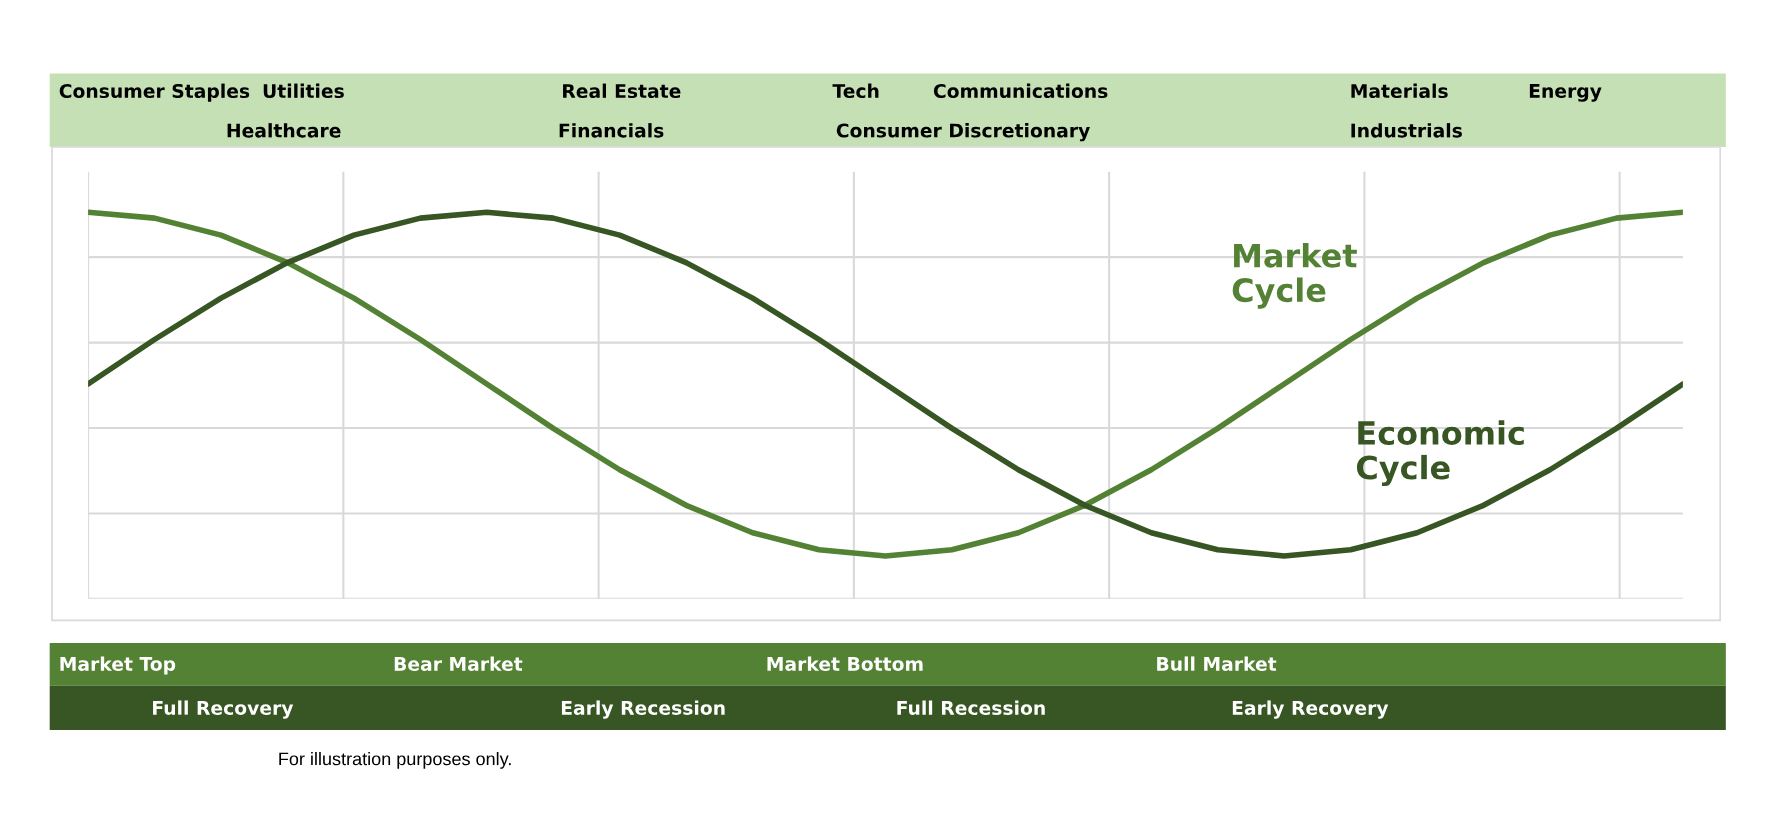 The image size is (1771, 835). I want to click on text: Materials, so click(1399, 91).